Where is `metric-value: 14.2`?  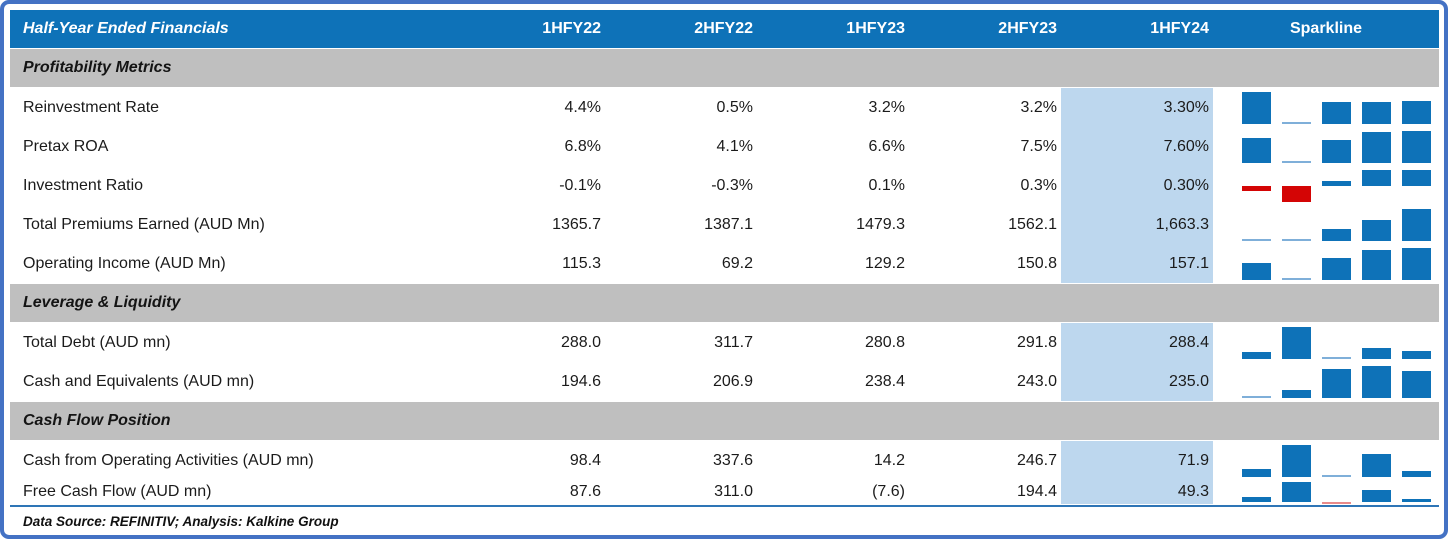 metric-value: 14.2 is located at coordinates (889, 460).